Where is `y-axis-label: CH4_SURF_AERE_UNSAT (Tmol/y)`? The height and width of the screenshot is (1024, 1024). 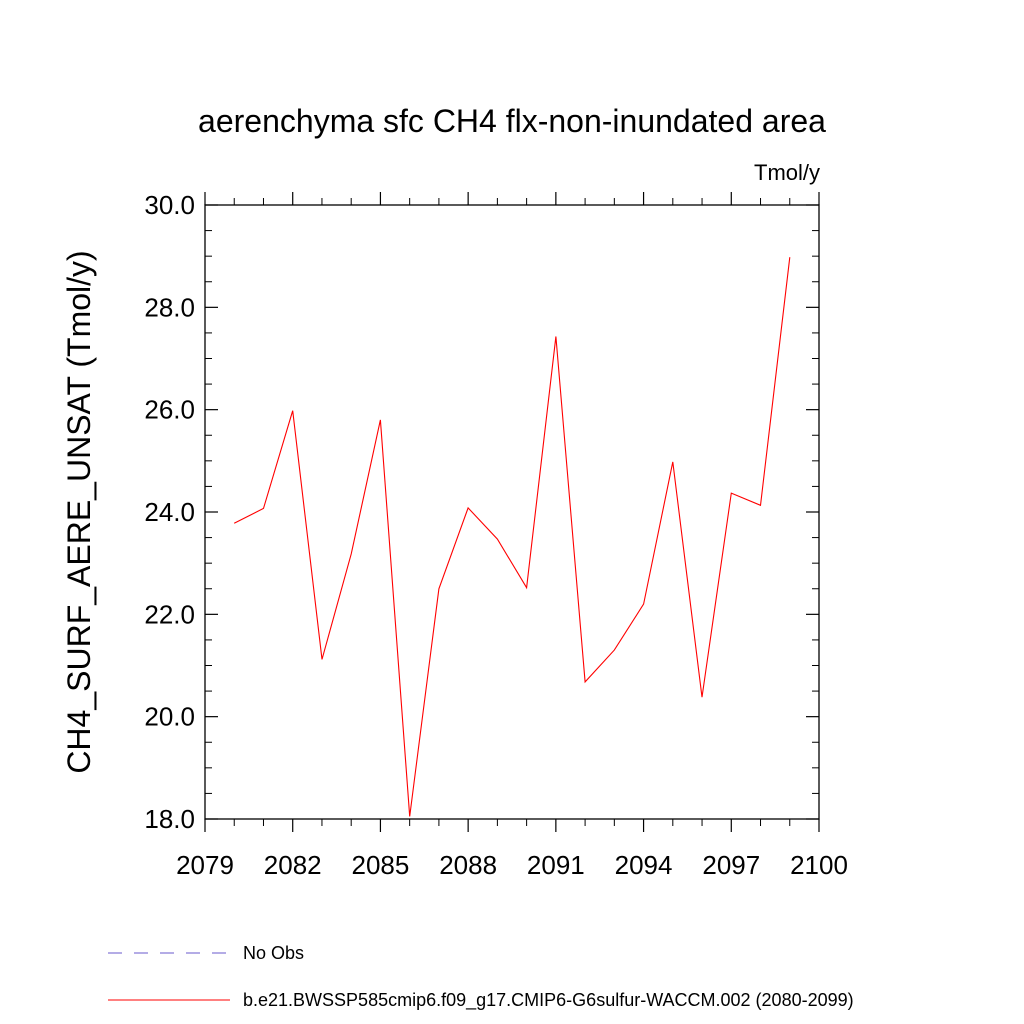 y-axis-label: CH4_SURF_AERE_UNSAT (Tmol/y) is located at coordinates (79, 511).